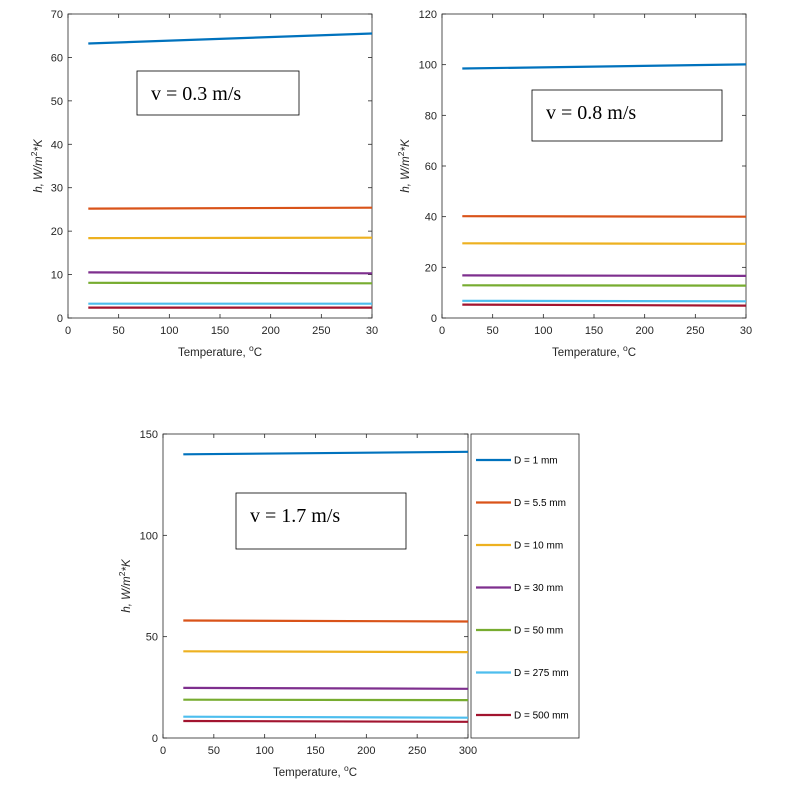 This screenshot has height=787, width=812. I want to click on legend-box, so click(525, 586).